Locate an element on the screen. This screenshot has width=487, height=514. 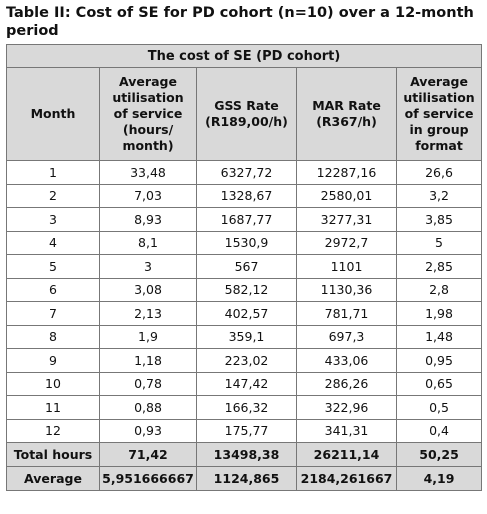
header-line: (R189,00/h) is located at coordinates (246, 121).